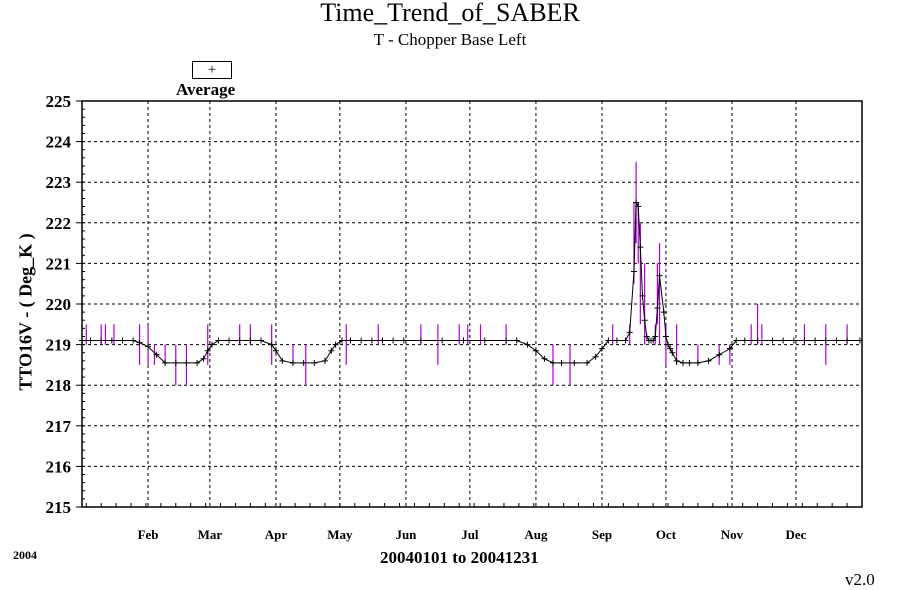 This screenshot has width=900, height=590. I want to click on chart-title: Time_Trend_of_SABER, so click(450, 13).